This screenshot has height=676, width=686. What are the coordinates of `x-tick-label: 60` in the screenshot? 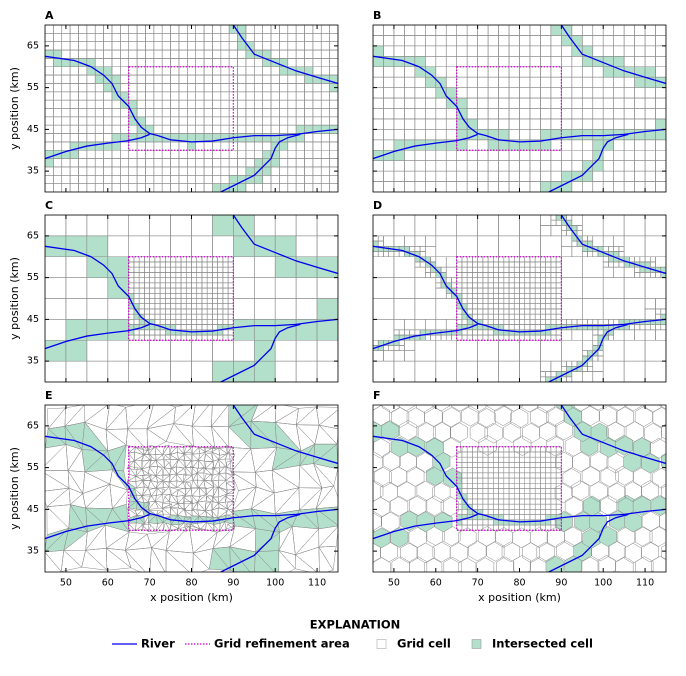 It's located at (108, 583).